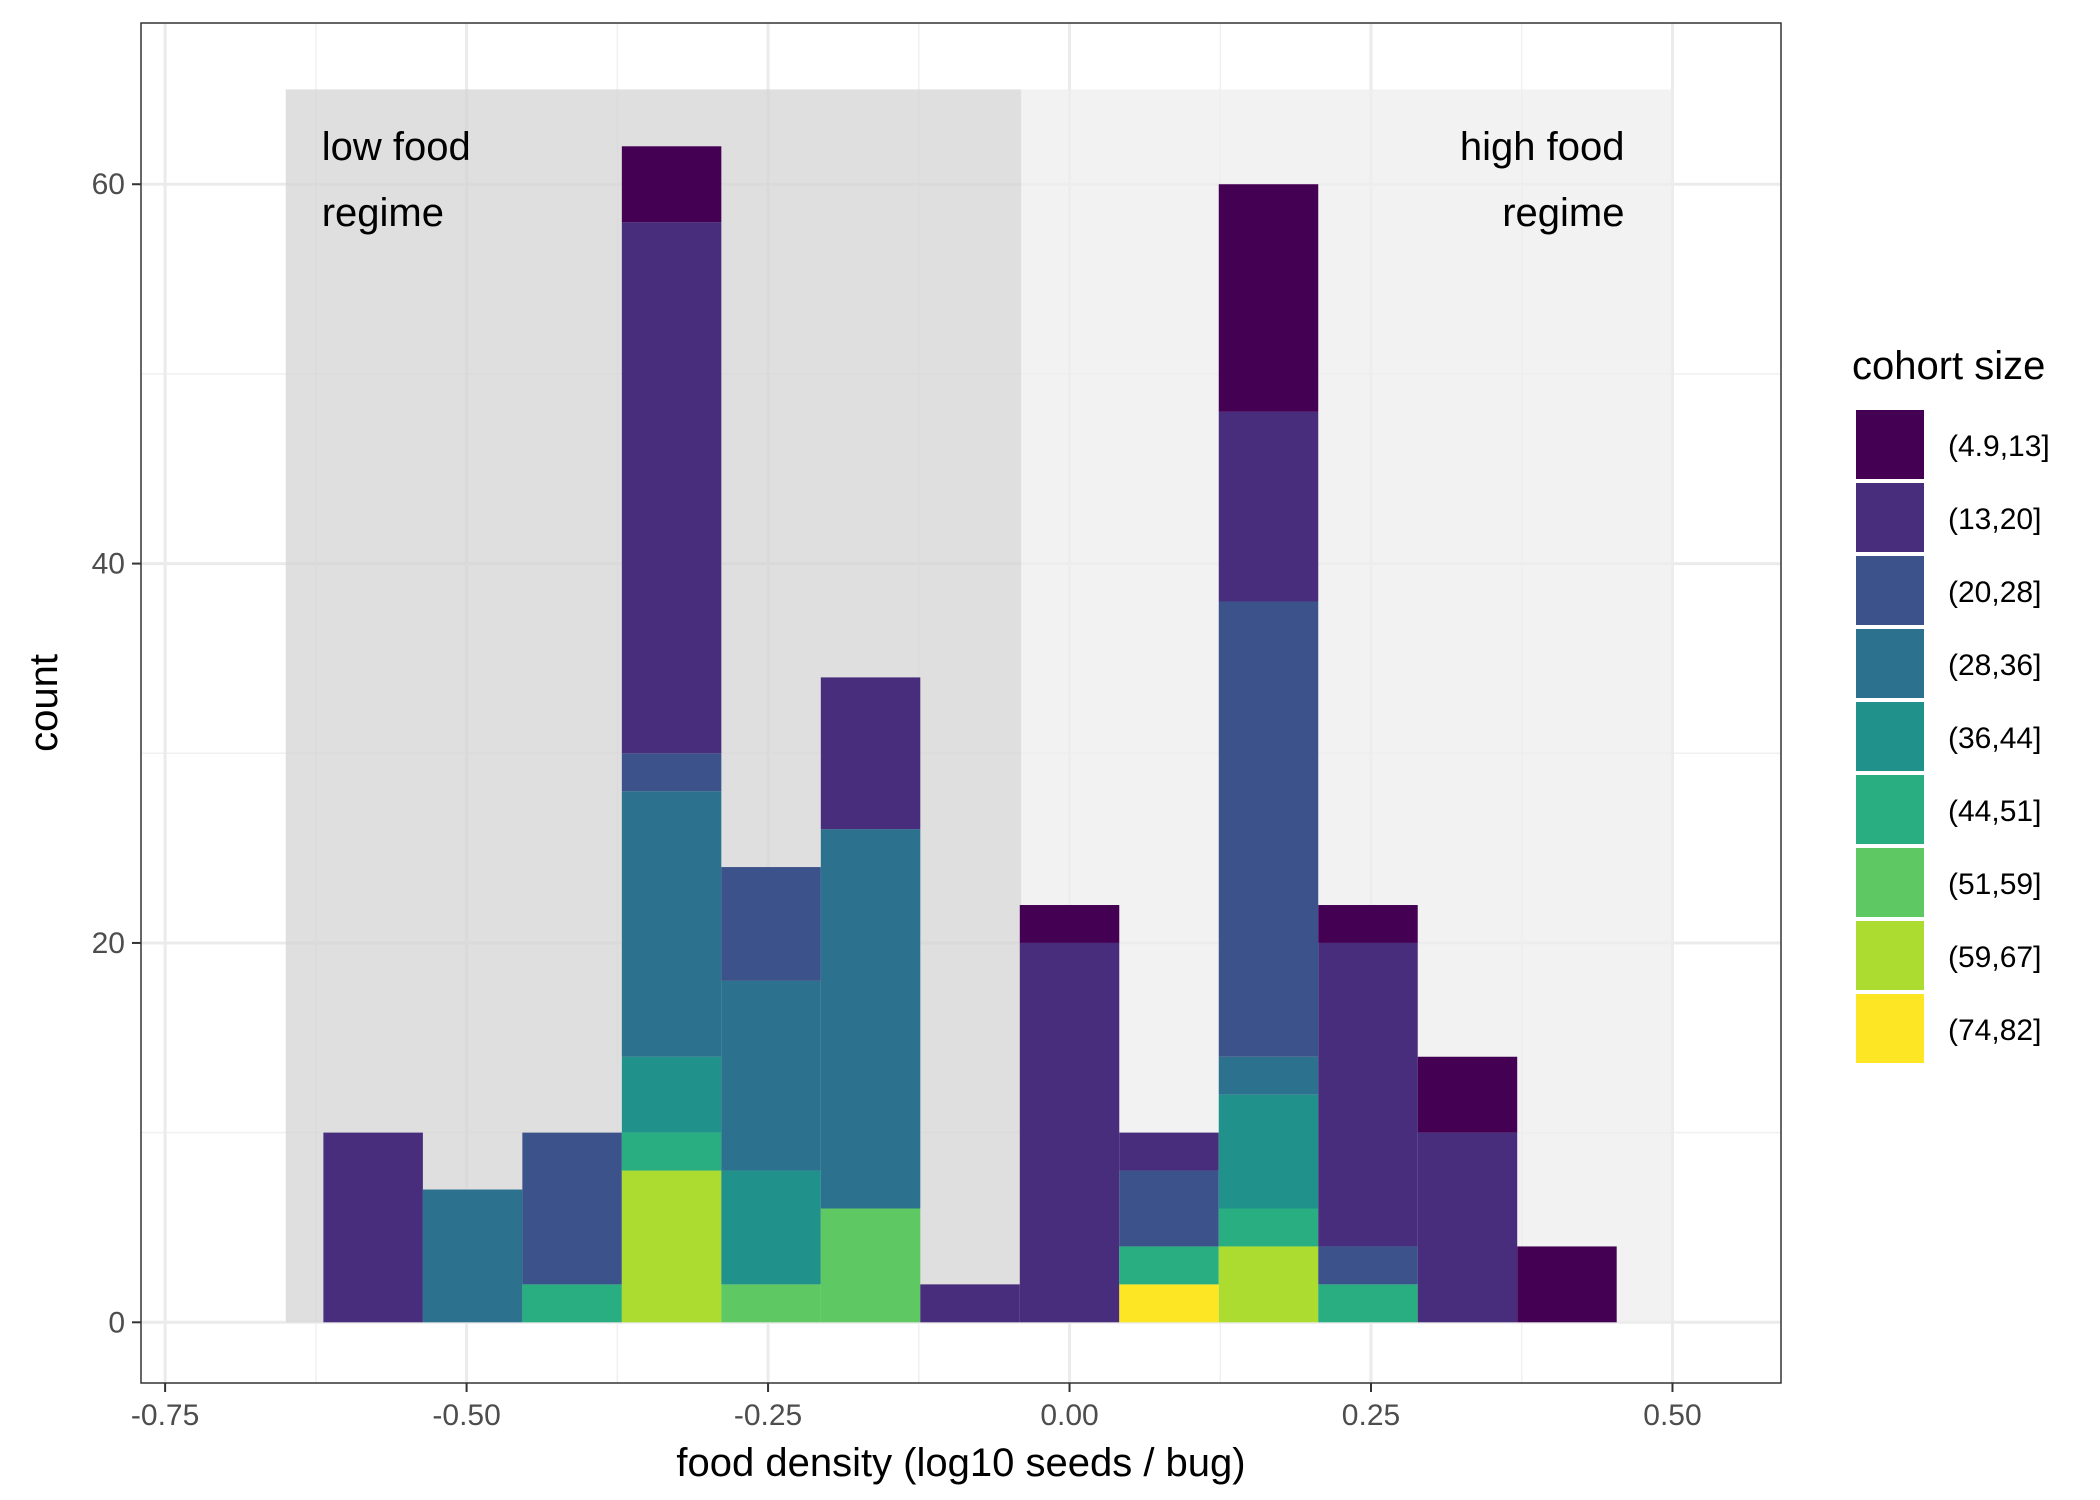 The image size is (2100, 1500). Describe the element at coordinates (396, 147) in the screenshot. I see `low-food-regime-label-line: low food` at that location.